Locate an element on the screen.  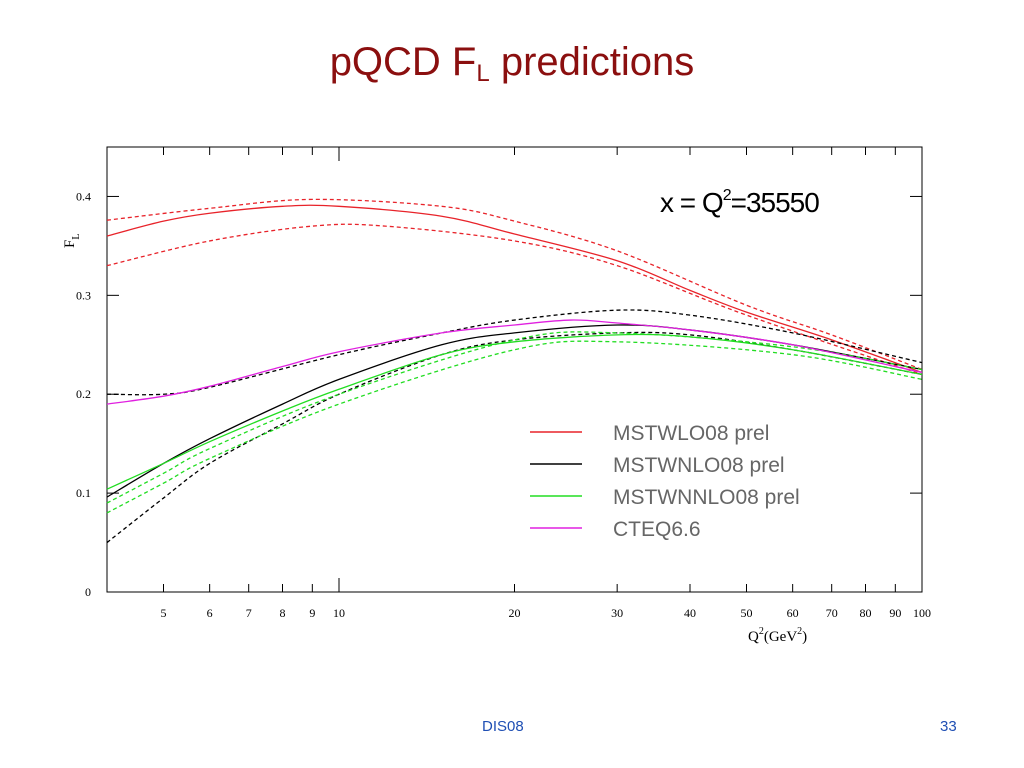
title-rest: predictions is located at coordinates (592, 62).